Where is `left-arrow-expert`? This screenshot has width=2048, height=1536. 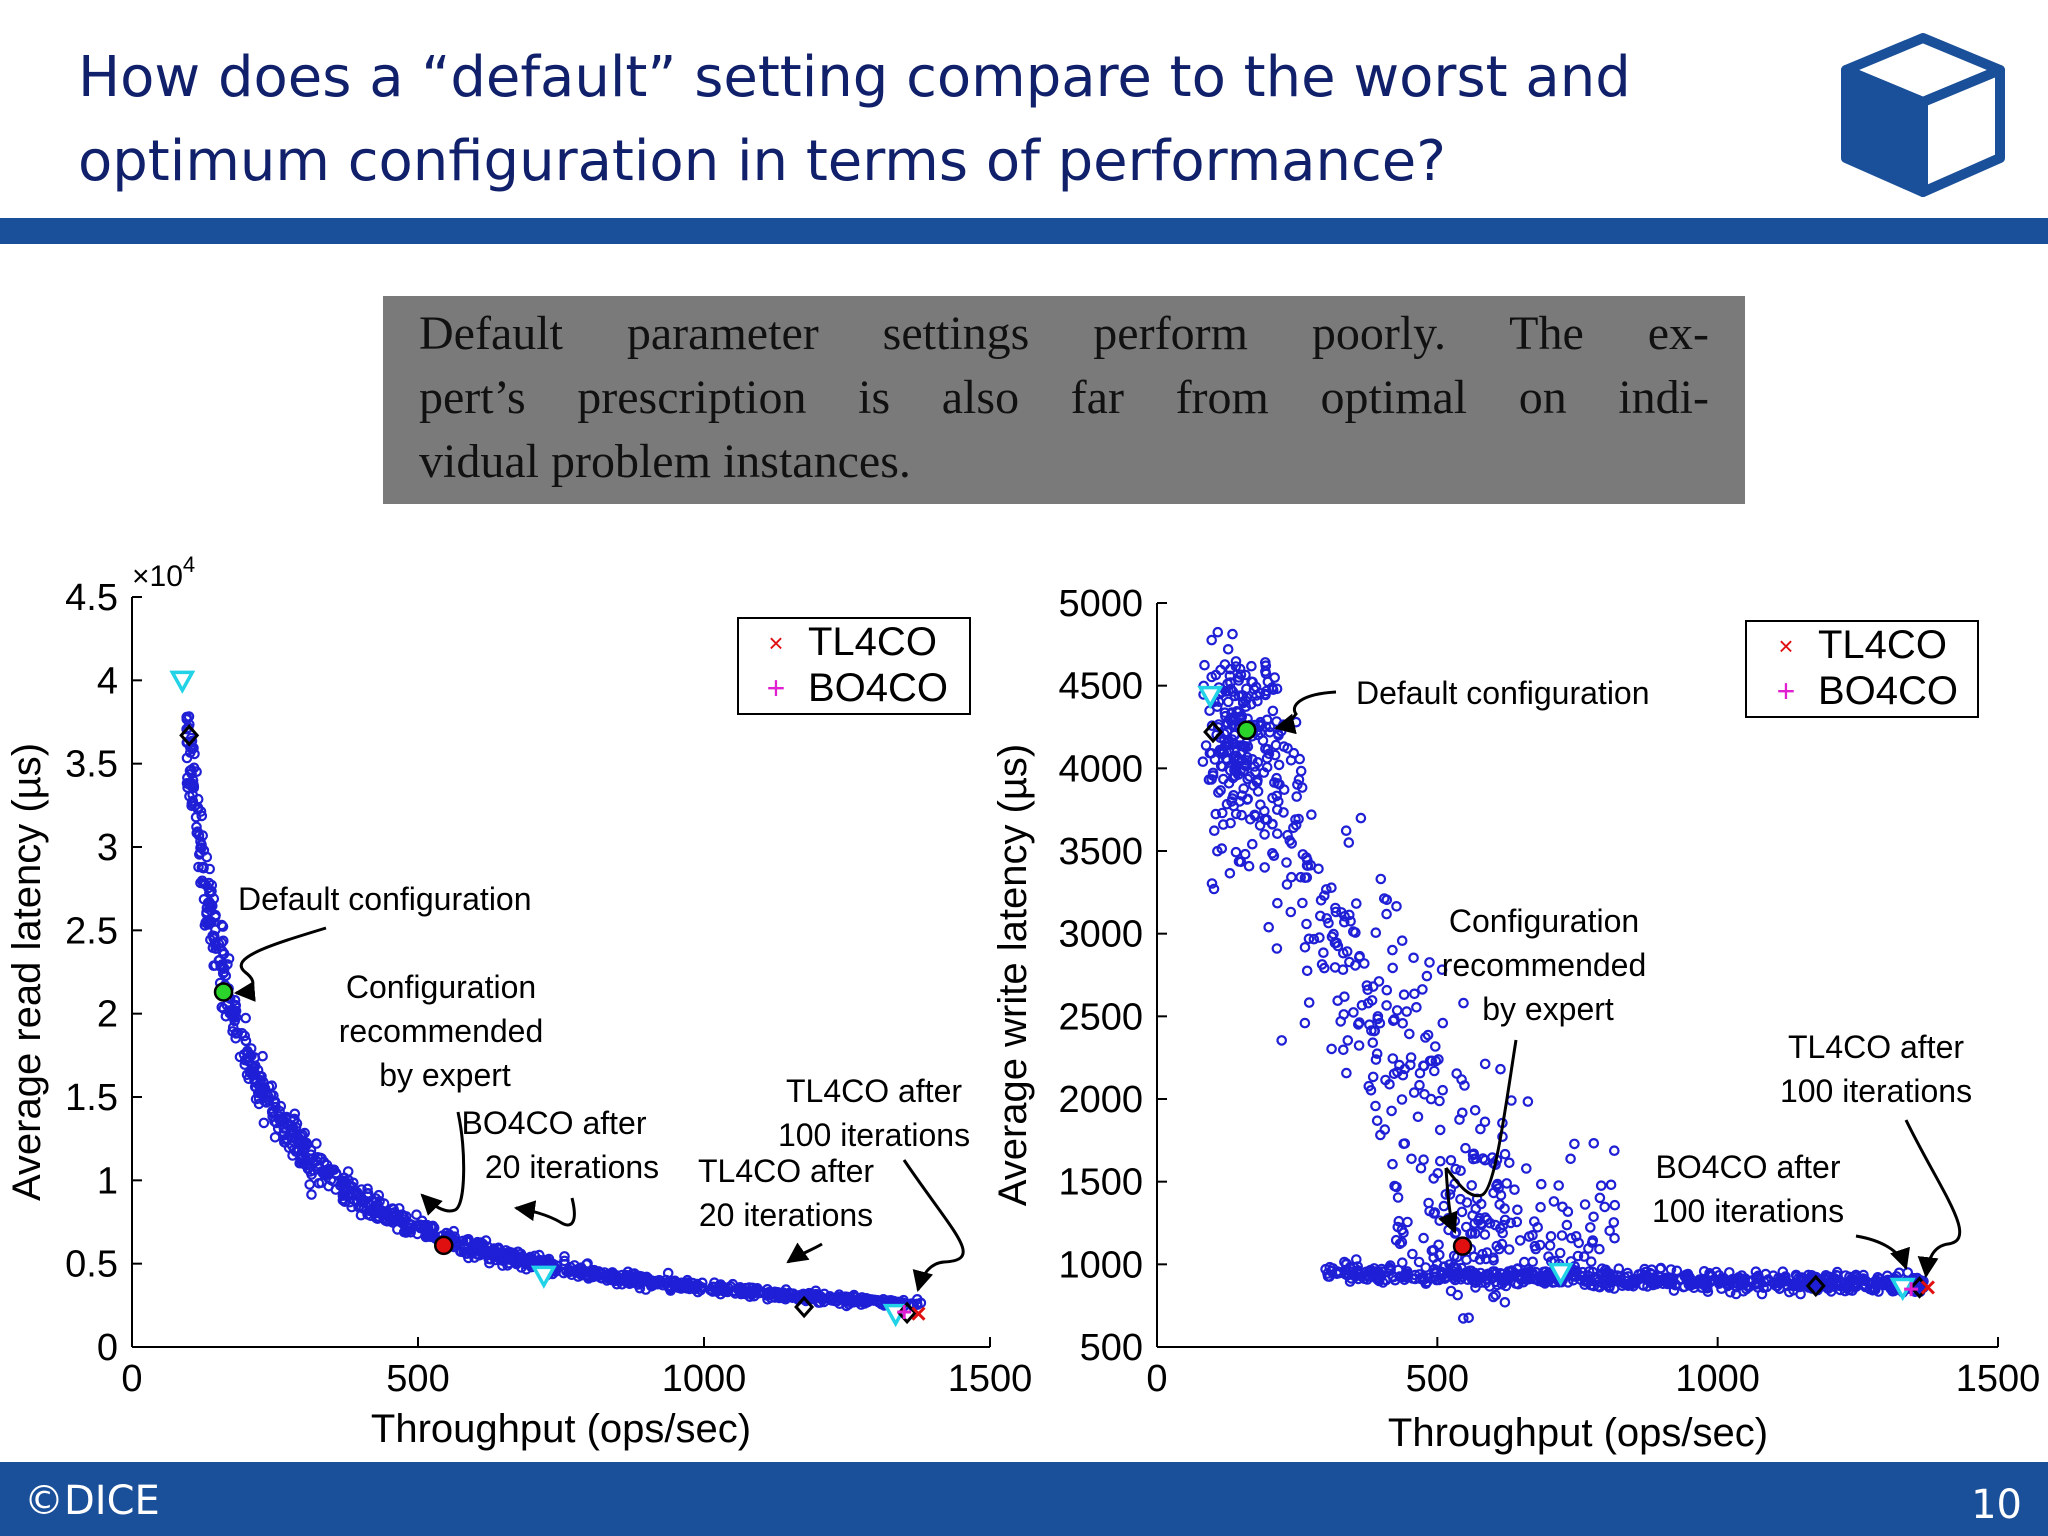 left-arrow-expert is located at coordinates (443, 1163).